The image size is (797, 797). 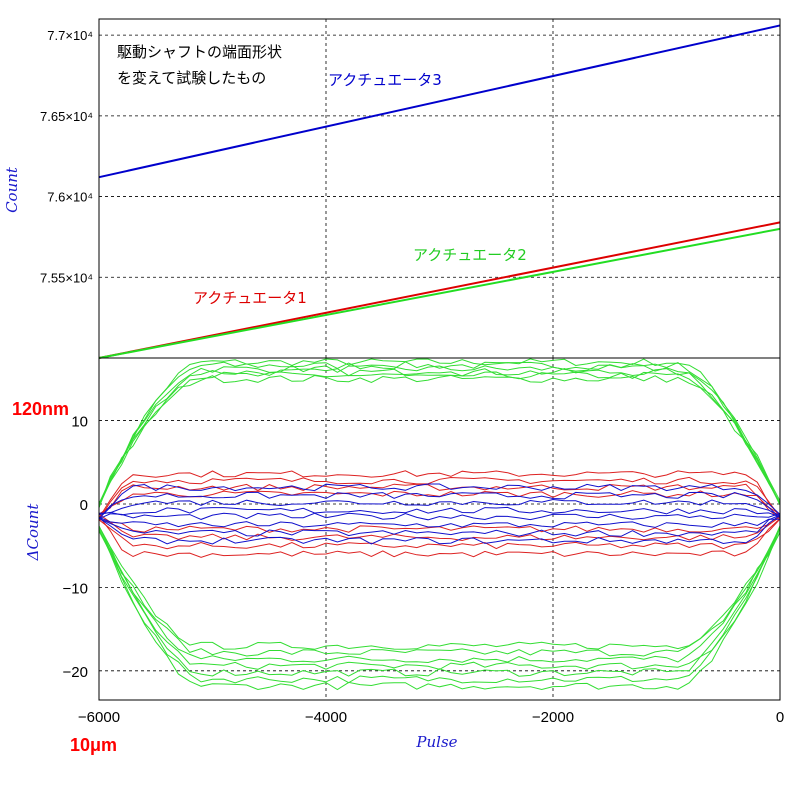 What do you see at coordinates (93, 745) in the screenshot?
I see `x-scale-marker: 10μm` at bounding box center [93, 745].